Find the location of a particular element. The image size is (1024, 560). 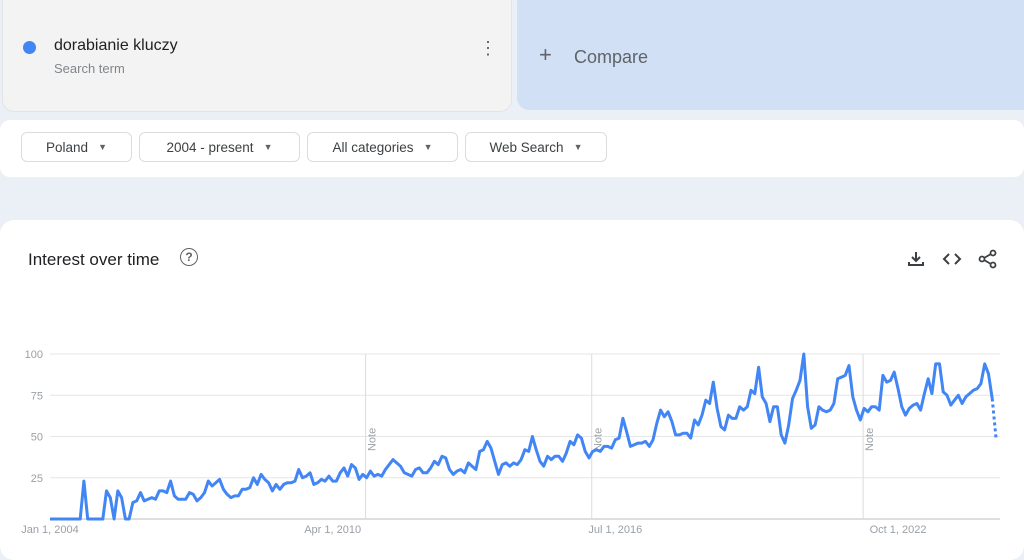

compare-label: Compare is located at coordinates (611, 57).